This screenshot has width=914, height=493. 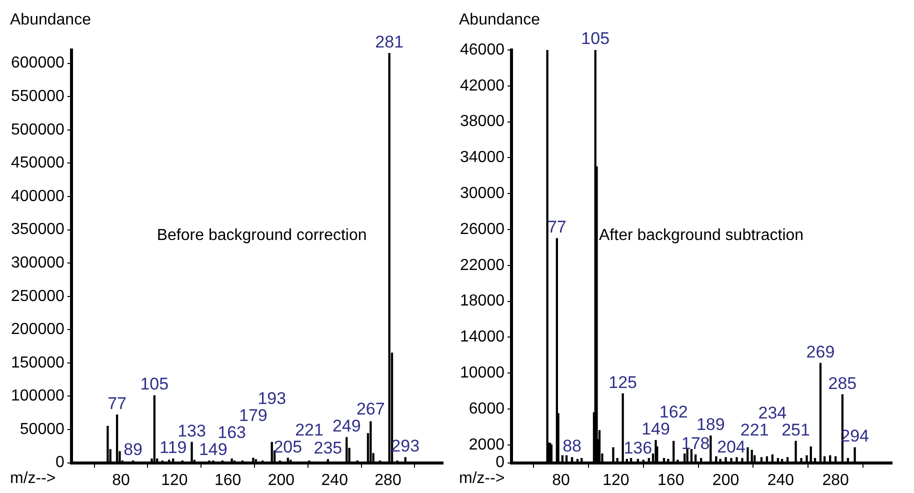 I want to click on annotation: 189, so click(x=710, y=424).